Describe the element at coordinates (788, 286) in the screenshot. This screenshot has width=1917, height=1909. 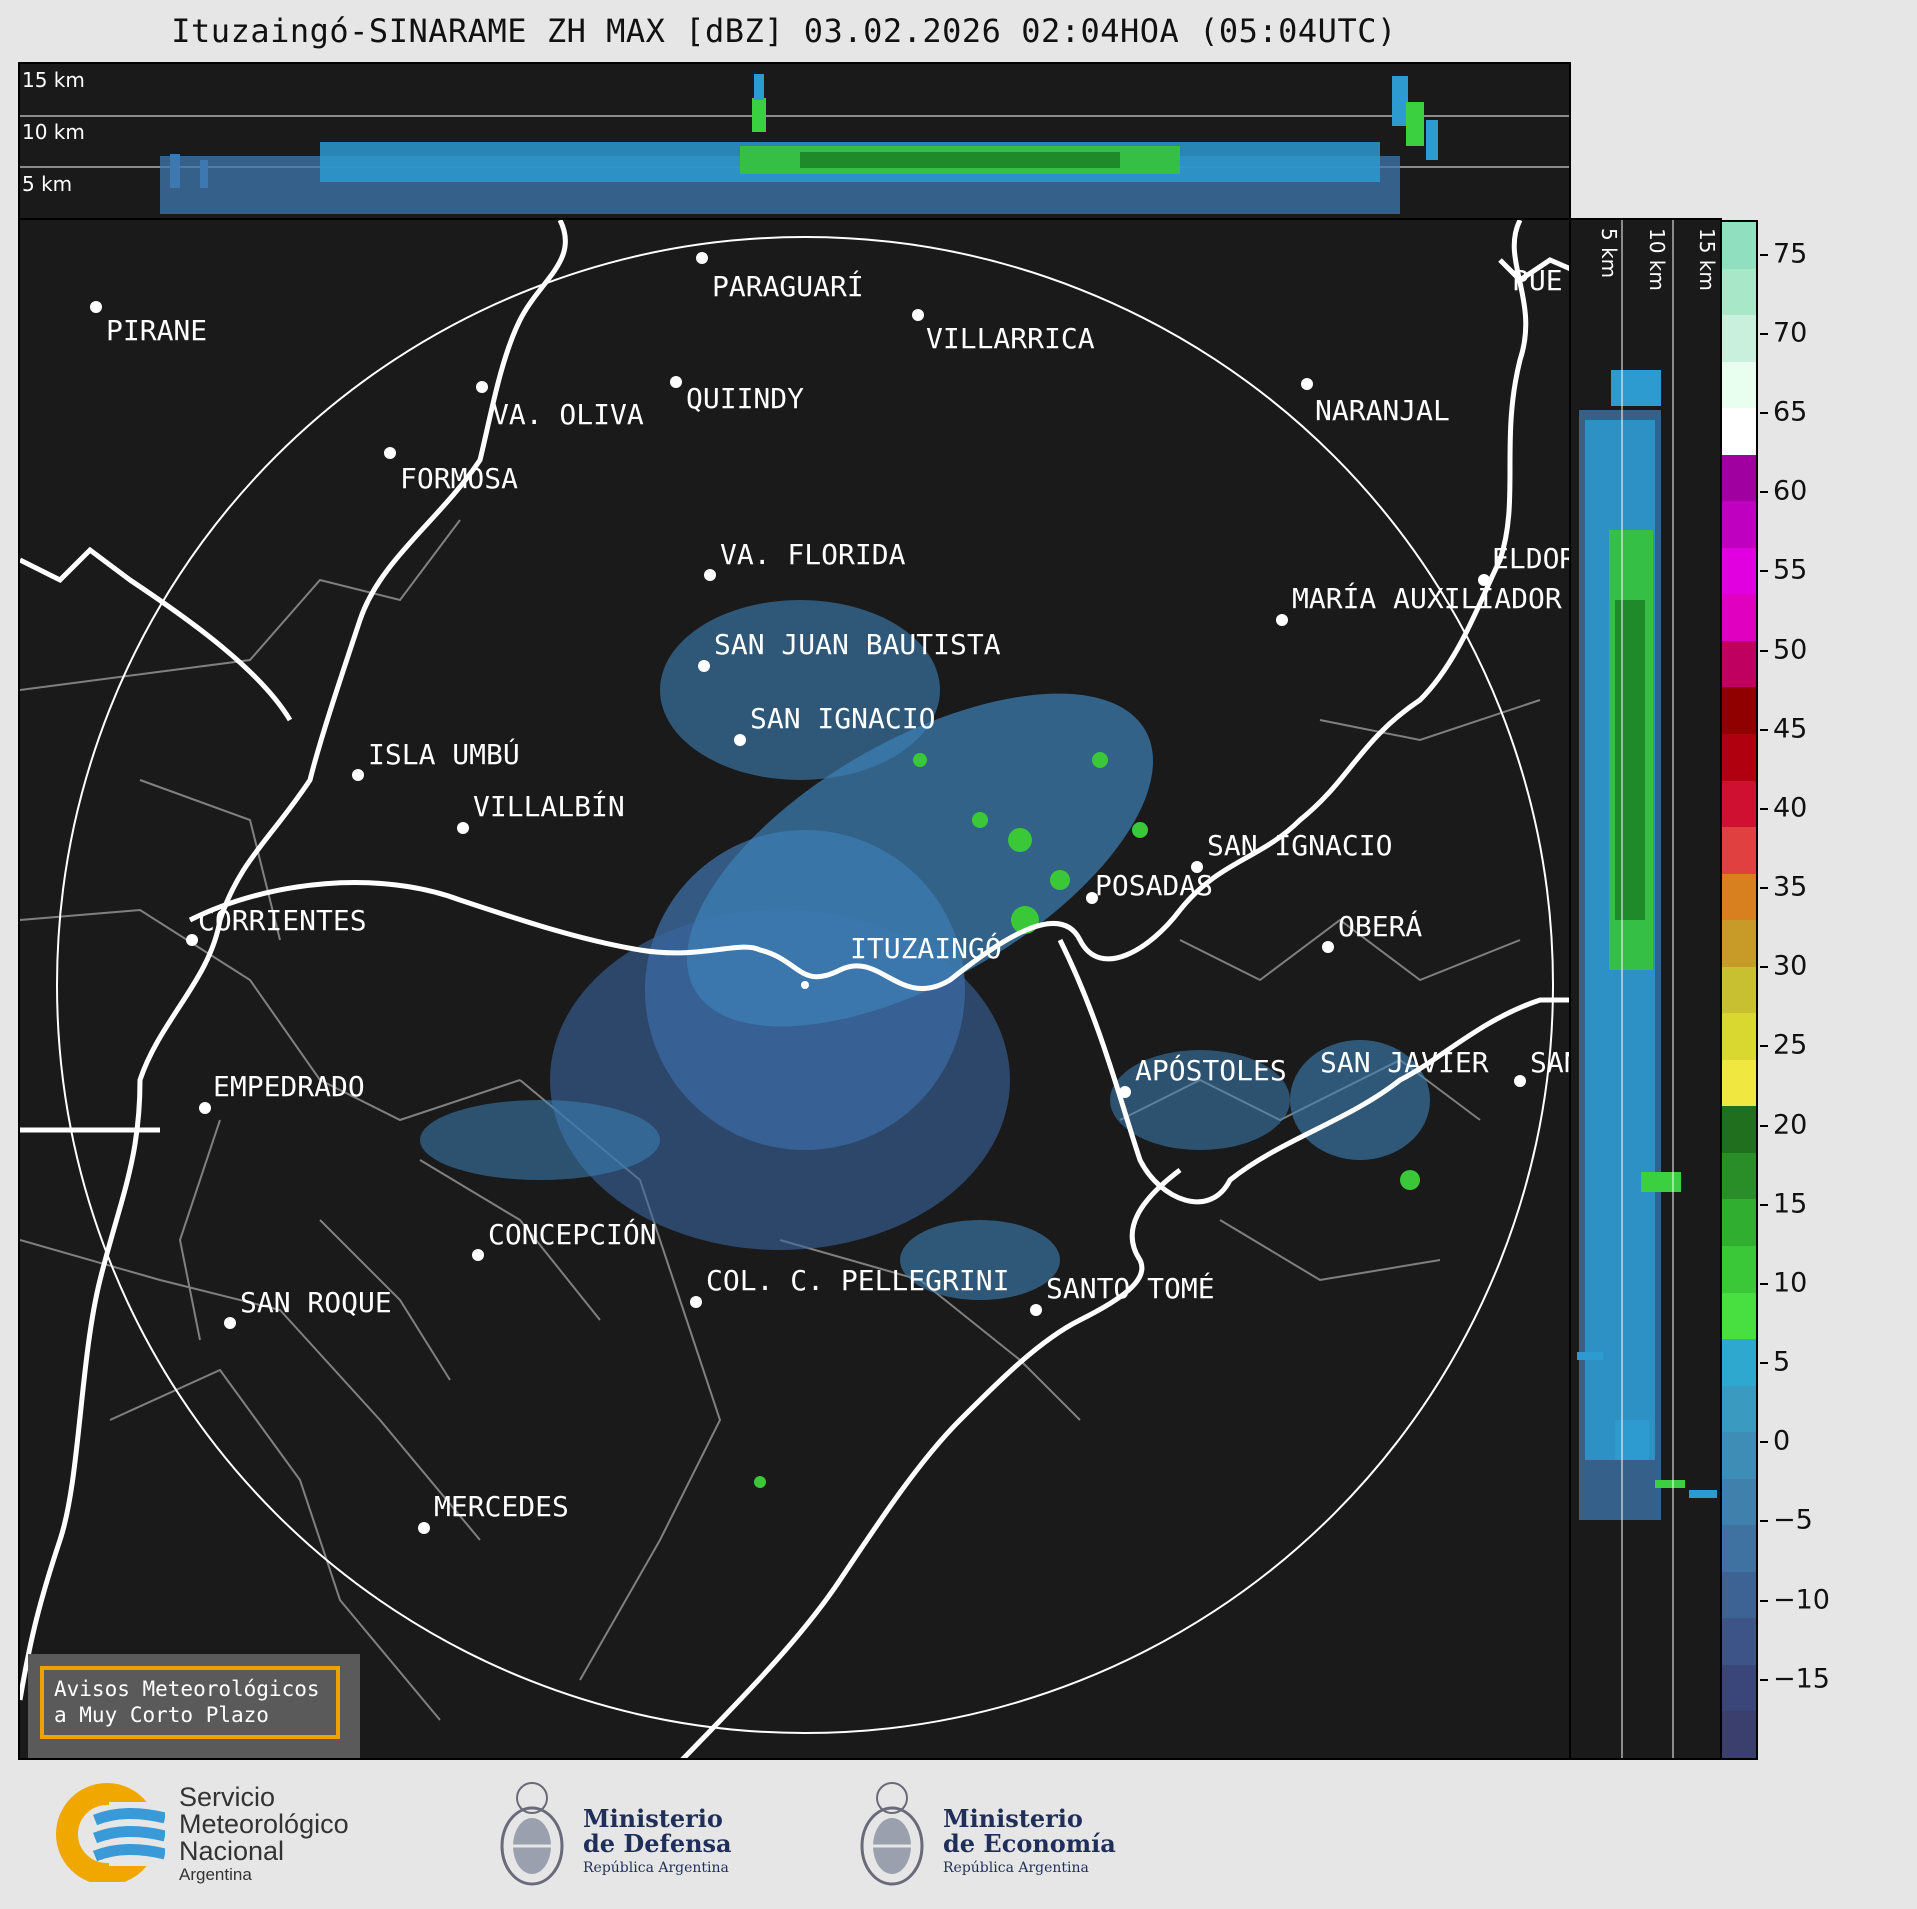
I see `city-label: PARAGUARÍ` at that location.